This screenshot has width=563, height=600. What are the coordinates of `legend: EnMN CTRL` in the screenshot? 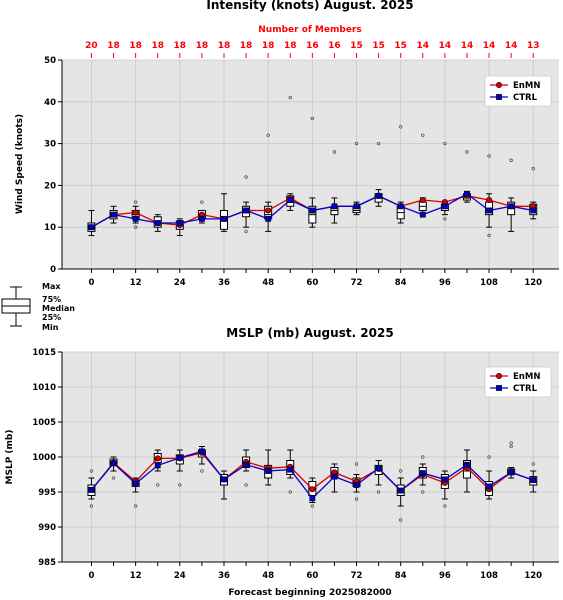 It's located at (518, 382).